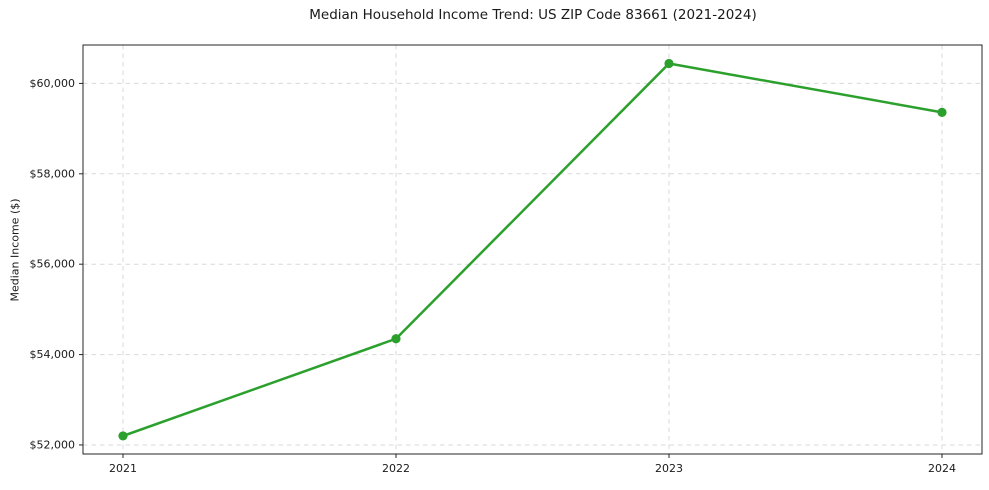 The height and width of the screenshot is (490, 989). I want to click on data-point-2022, so click(396, 339).